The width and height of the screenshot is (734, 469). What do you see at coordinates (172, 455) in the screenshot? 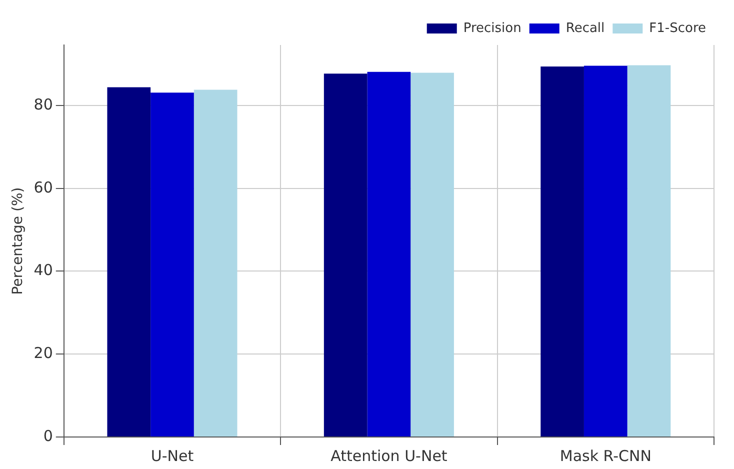
I see `x-tick-label: U-Net` at bounding box center [172, 455].